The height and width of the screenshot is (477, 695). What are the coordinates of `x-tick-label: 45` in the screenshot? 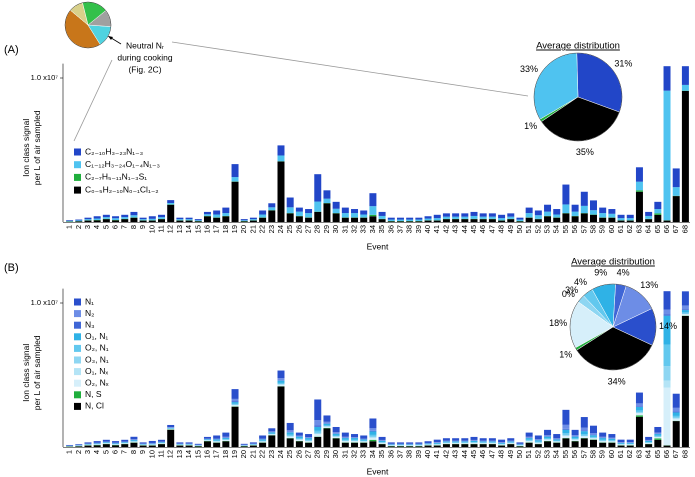 It's located at (473, 229).